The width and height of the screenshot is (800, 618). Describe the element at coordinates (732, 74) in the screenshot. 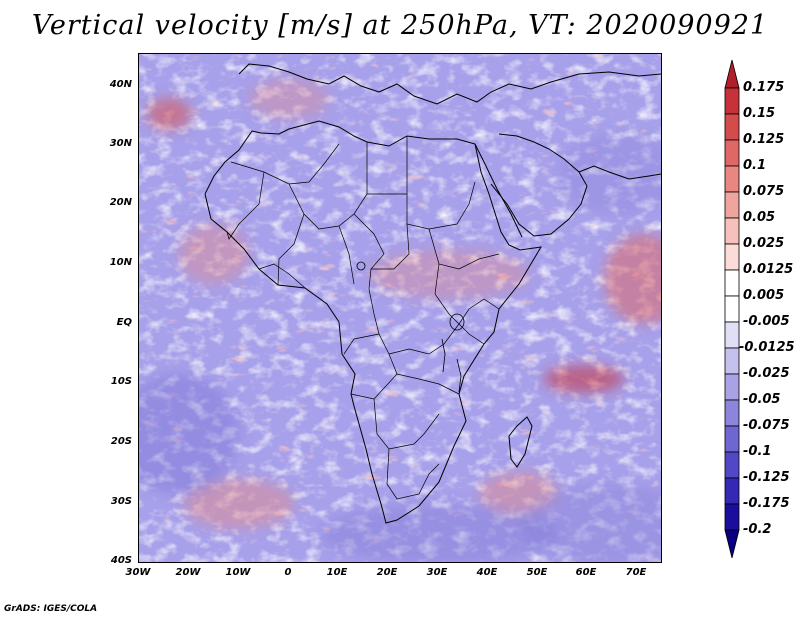

I see `colorbar-top-arrow` at that location.